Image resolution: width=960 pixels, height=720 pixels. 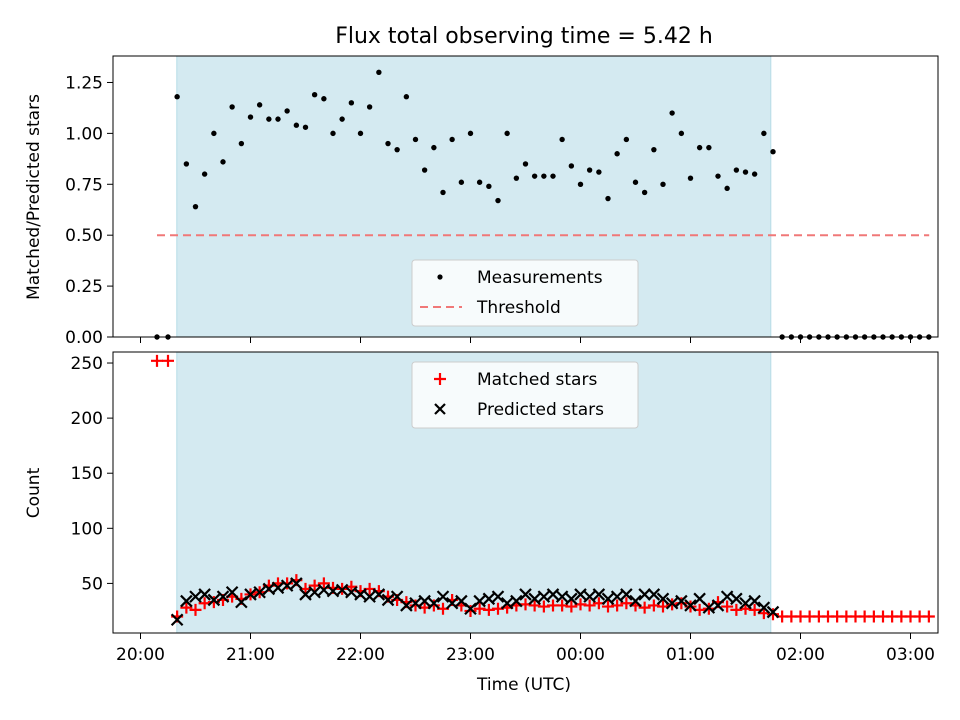 What do you see at coordinates (87, 474) in the screenshot?
I see `y-tick-label: 150` at bounding box center [87, 474].